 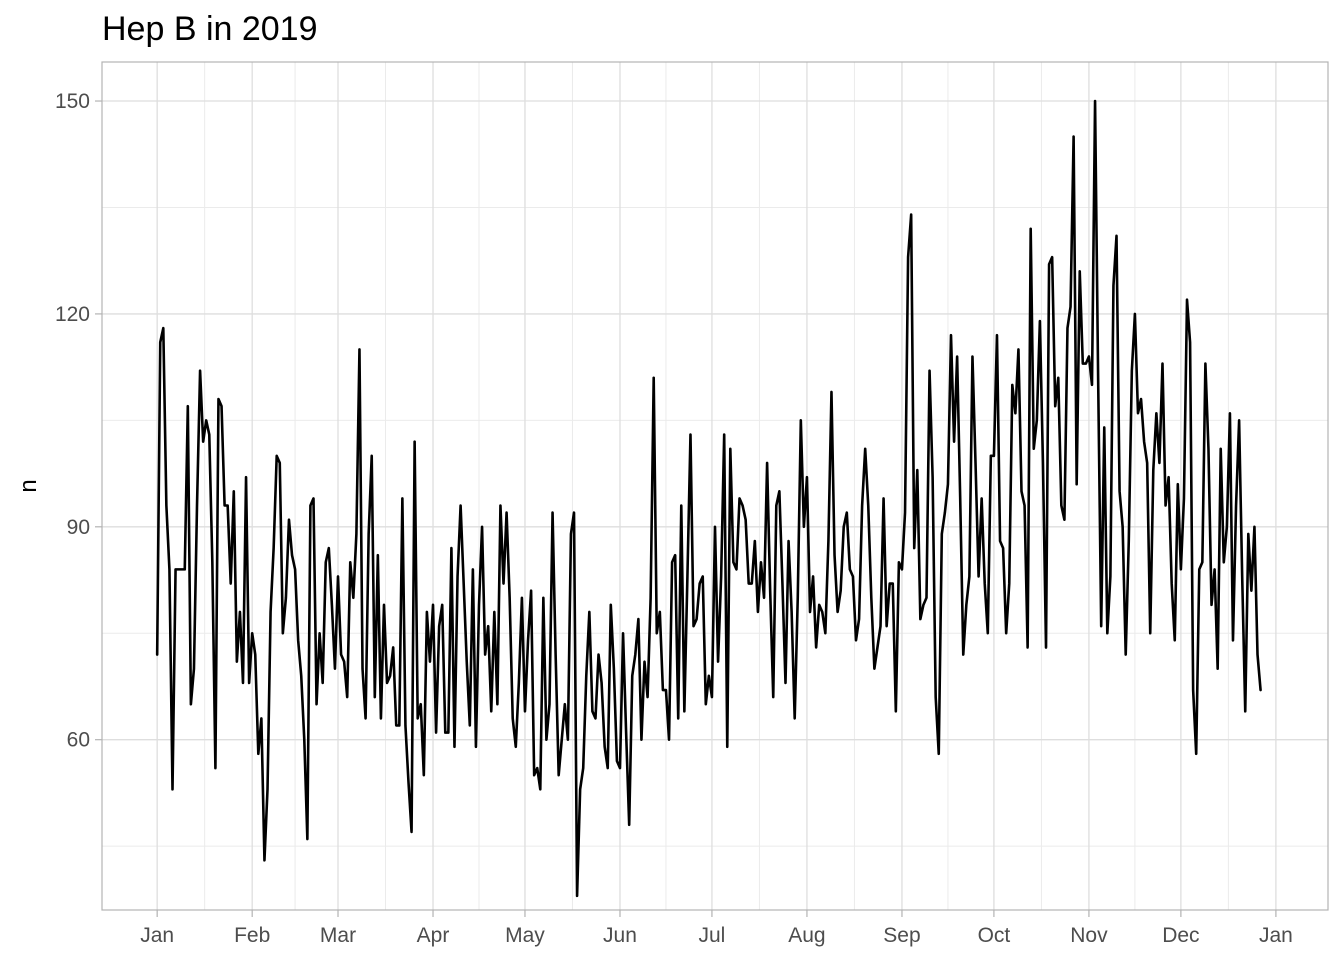 What do you see at coordinates (620, 935) in the screenshot?
I see `x-tick-label: Jun` at bounding box center [620, 935].